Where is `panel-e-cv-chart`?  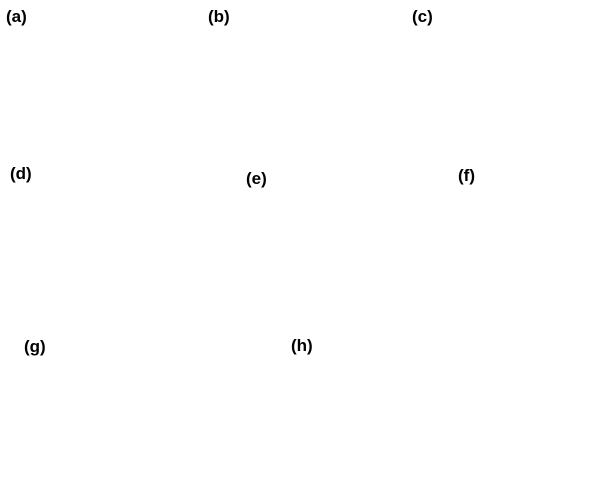
panel-e-cv-chart is located at coordinates (343, 249).